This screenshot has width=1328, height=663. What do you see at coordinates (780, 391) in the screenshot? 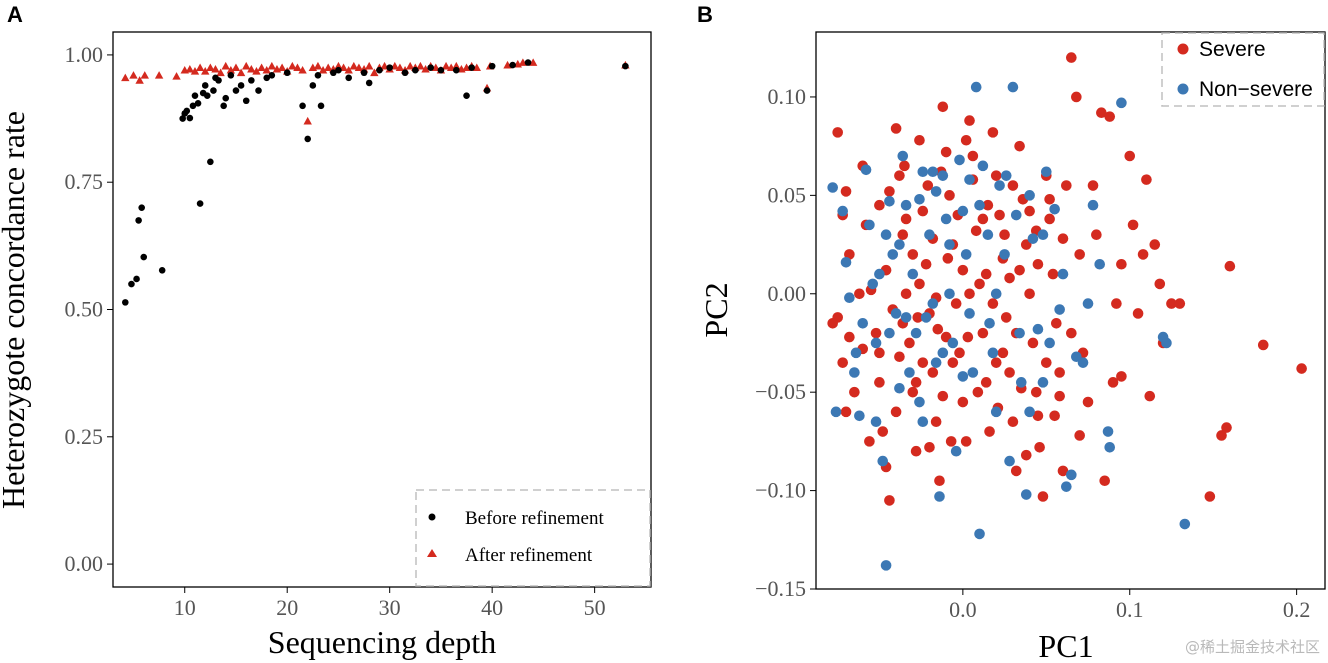
I see `b-y-tick-label: −0.05` at bounding box center [780, 391].